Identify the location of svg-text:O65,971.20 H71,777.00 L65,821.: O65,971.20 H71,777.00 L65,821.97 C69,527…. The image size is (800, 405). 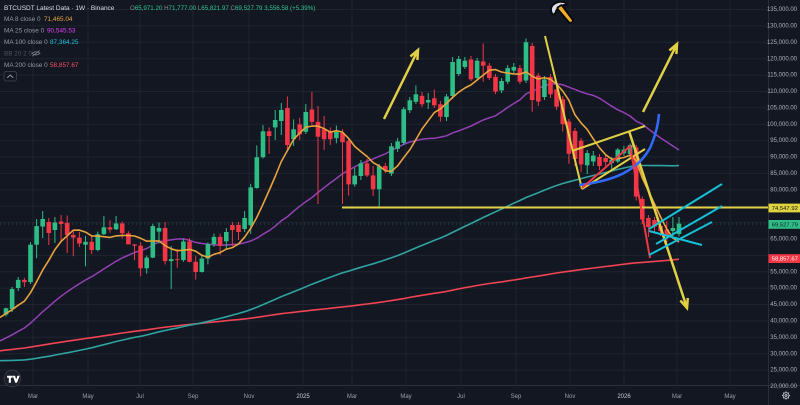
(222, 8).